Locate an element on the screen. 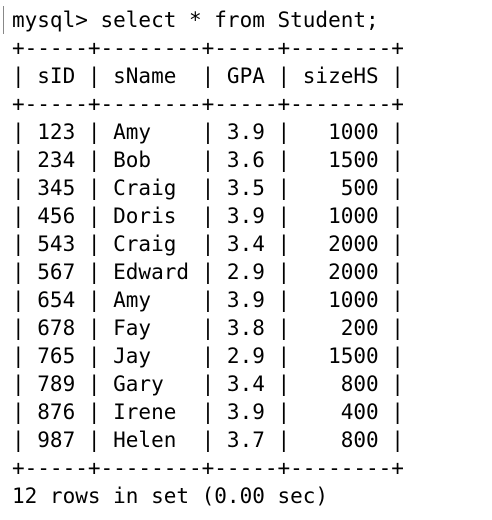 The width and height of the screenshot is (492, 520). table-row: | 987 | Helen | 3.7 | 800 | is located at coordinates (208, 440).